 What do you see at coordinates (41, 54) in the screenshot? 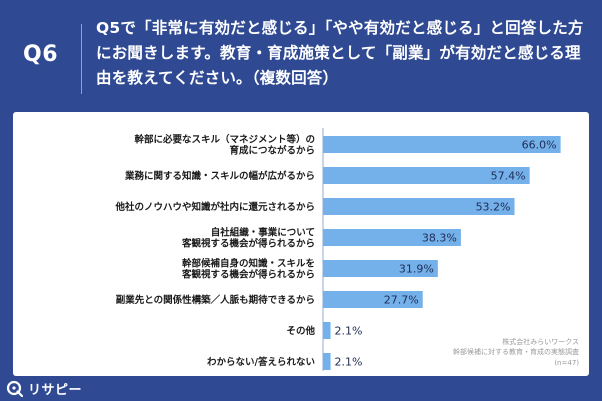
I see `question-number: Q6` at bounding box center [41, 54].